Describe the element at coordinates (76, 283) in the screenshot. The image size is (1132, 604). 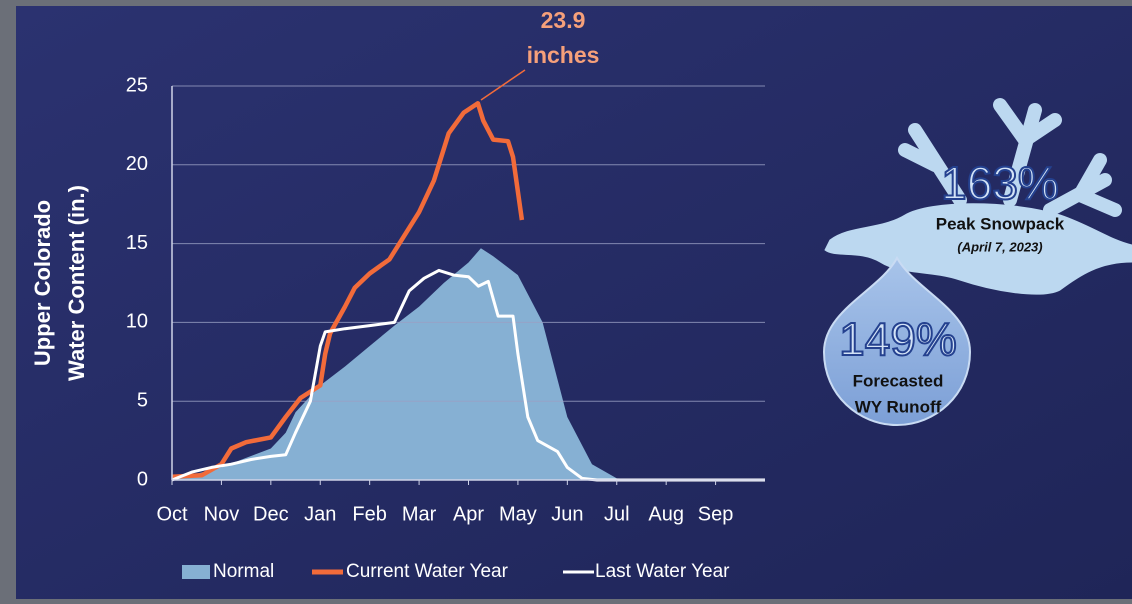
I see `y-axis-label: Water Content (in.)` at that location.